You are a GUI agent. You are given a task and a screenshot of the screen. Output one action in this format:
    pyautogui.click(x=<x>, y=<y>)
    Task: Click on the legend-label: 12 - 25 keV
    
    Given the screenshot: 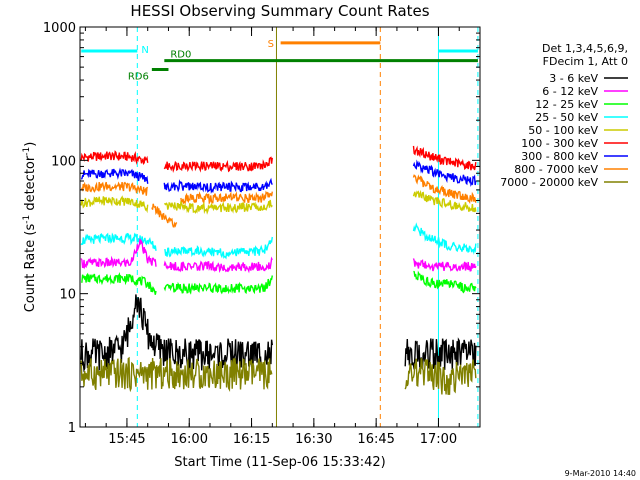 What is the action you would take?
    pyautogui.click(x=566, y=104)
    